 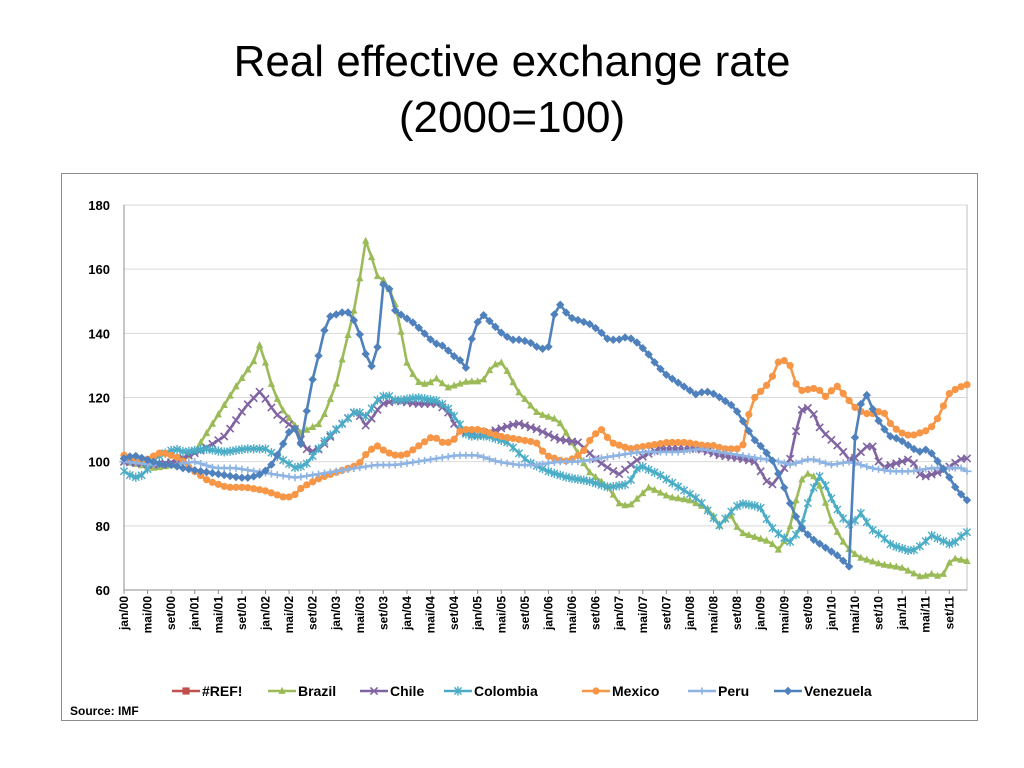 I want to click on legend-label: Colombia, so click(x=506, y=691).